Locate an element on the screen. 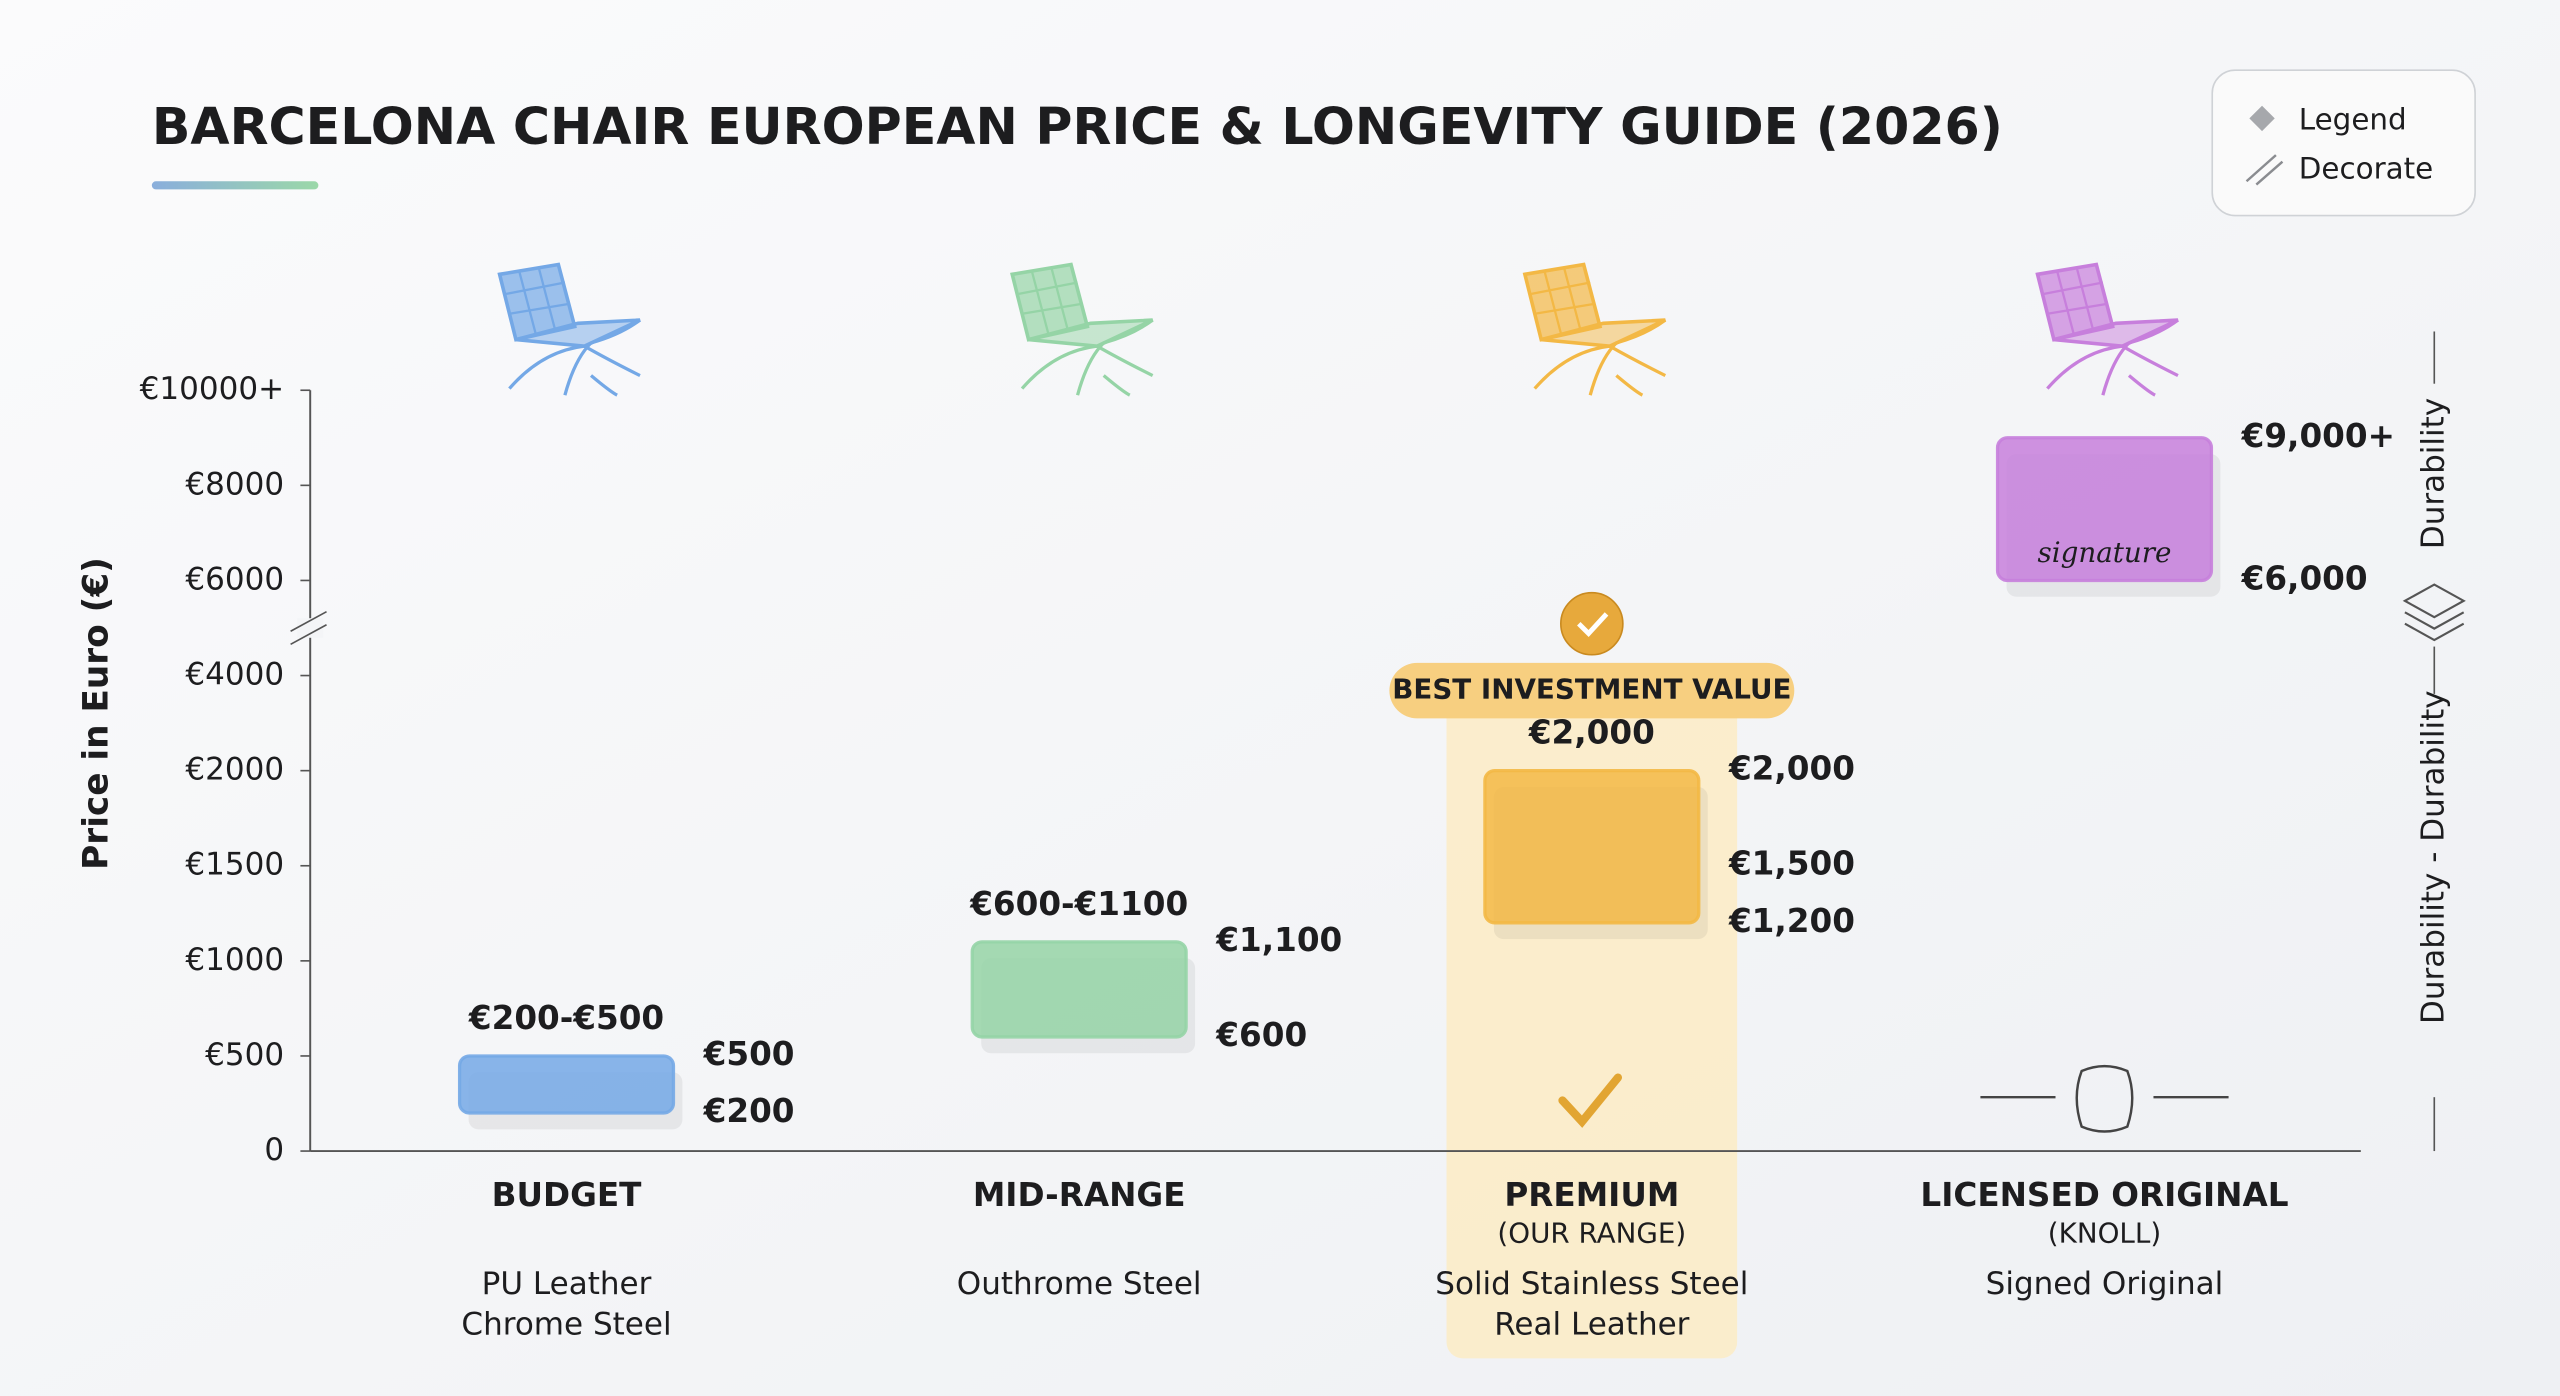  bar-inscription: signature is located at coordinates (2104, 552).